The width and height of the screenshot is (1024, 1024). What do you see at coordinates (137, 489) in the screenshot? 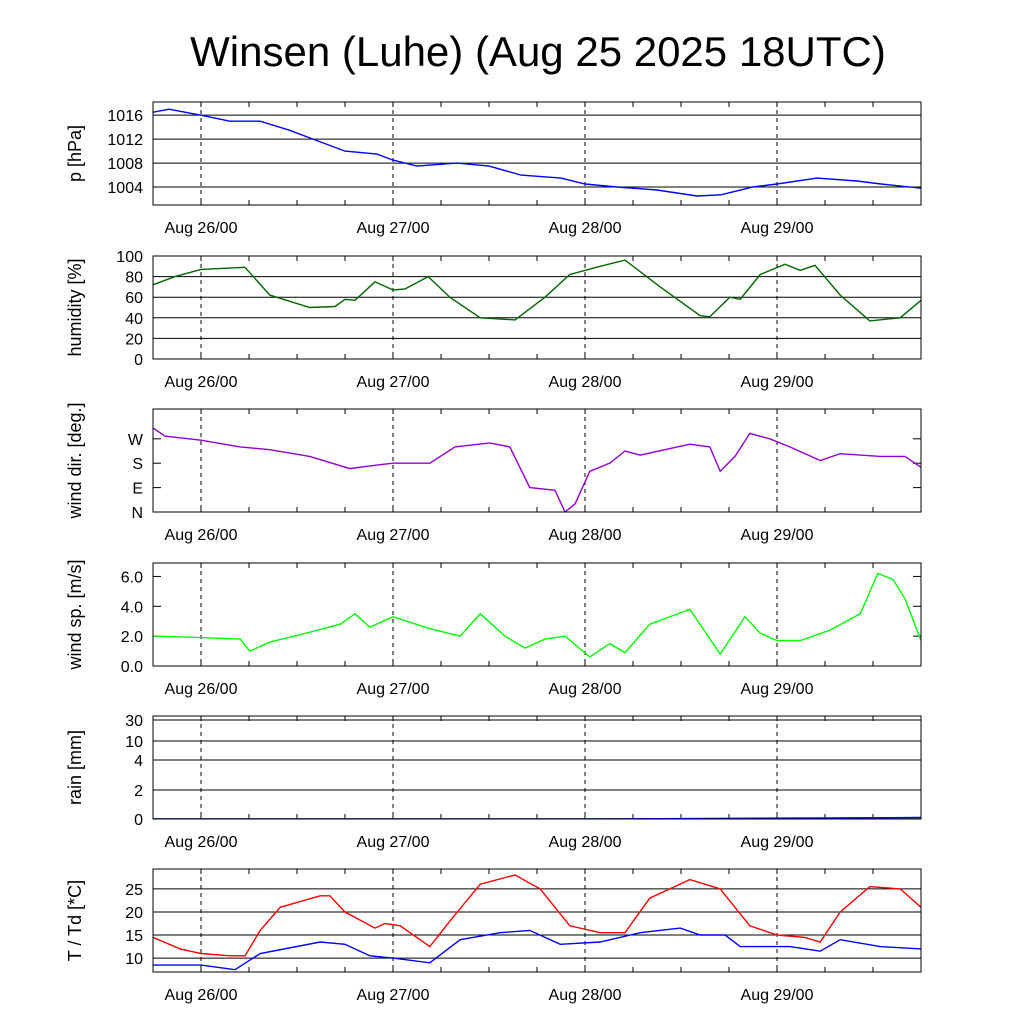
I see `y-tick-label: E` at bounding box center [137, 489].